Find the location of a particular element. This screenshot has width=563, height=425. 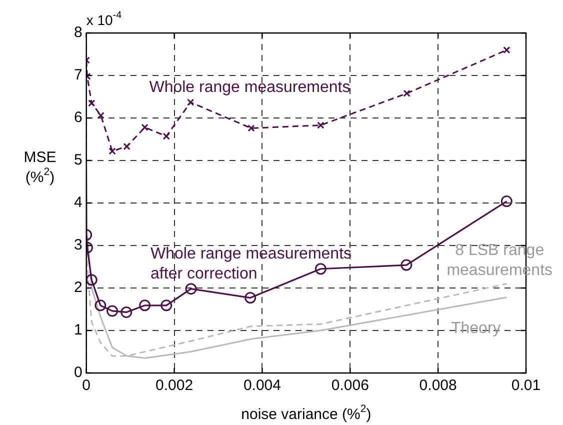

x-tick-label: 0.01 is located at coordinates (526, 385).